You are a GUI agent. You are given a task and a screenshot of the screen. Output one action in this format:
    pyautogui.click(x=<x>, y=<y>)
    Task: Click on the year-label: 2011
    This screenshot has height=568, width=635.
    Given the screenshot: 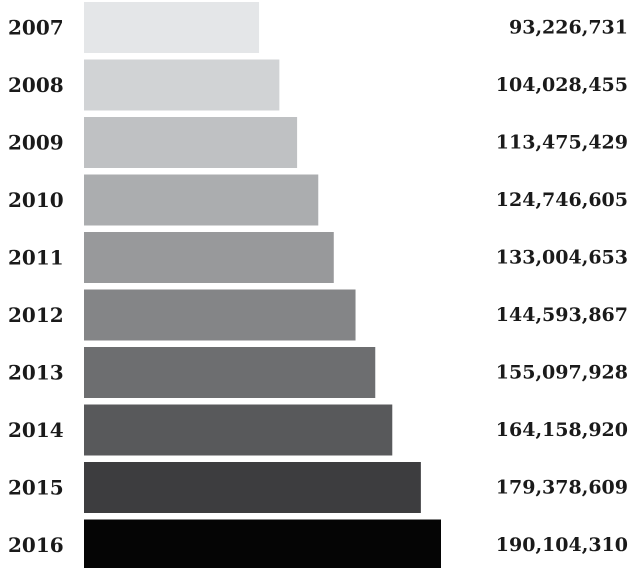 What is the action you would take?
    pyautogui.click(x=36, y=258)
    